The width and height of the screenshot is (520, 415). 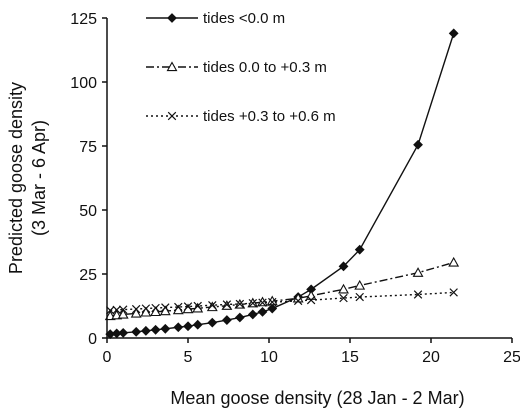 What do you see at coordinates (88, 275) in the screenshot?
I see `y-tick-label: 25` at bounding box center [88, 275].